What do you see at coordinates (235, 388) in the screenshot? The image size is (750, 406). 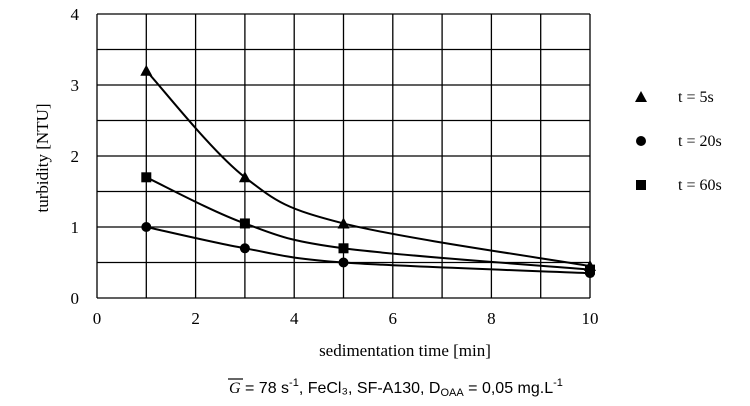 I see `caption-g-symbol: G` at bounding box center [235, 388].